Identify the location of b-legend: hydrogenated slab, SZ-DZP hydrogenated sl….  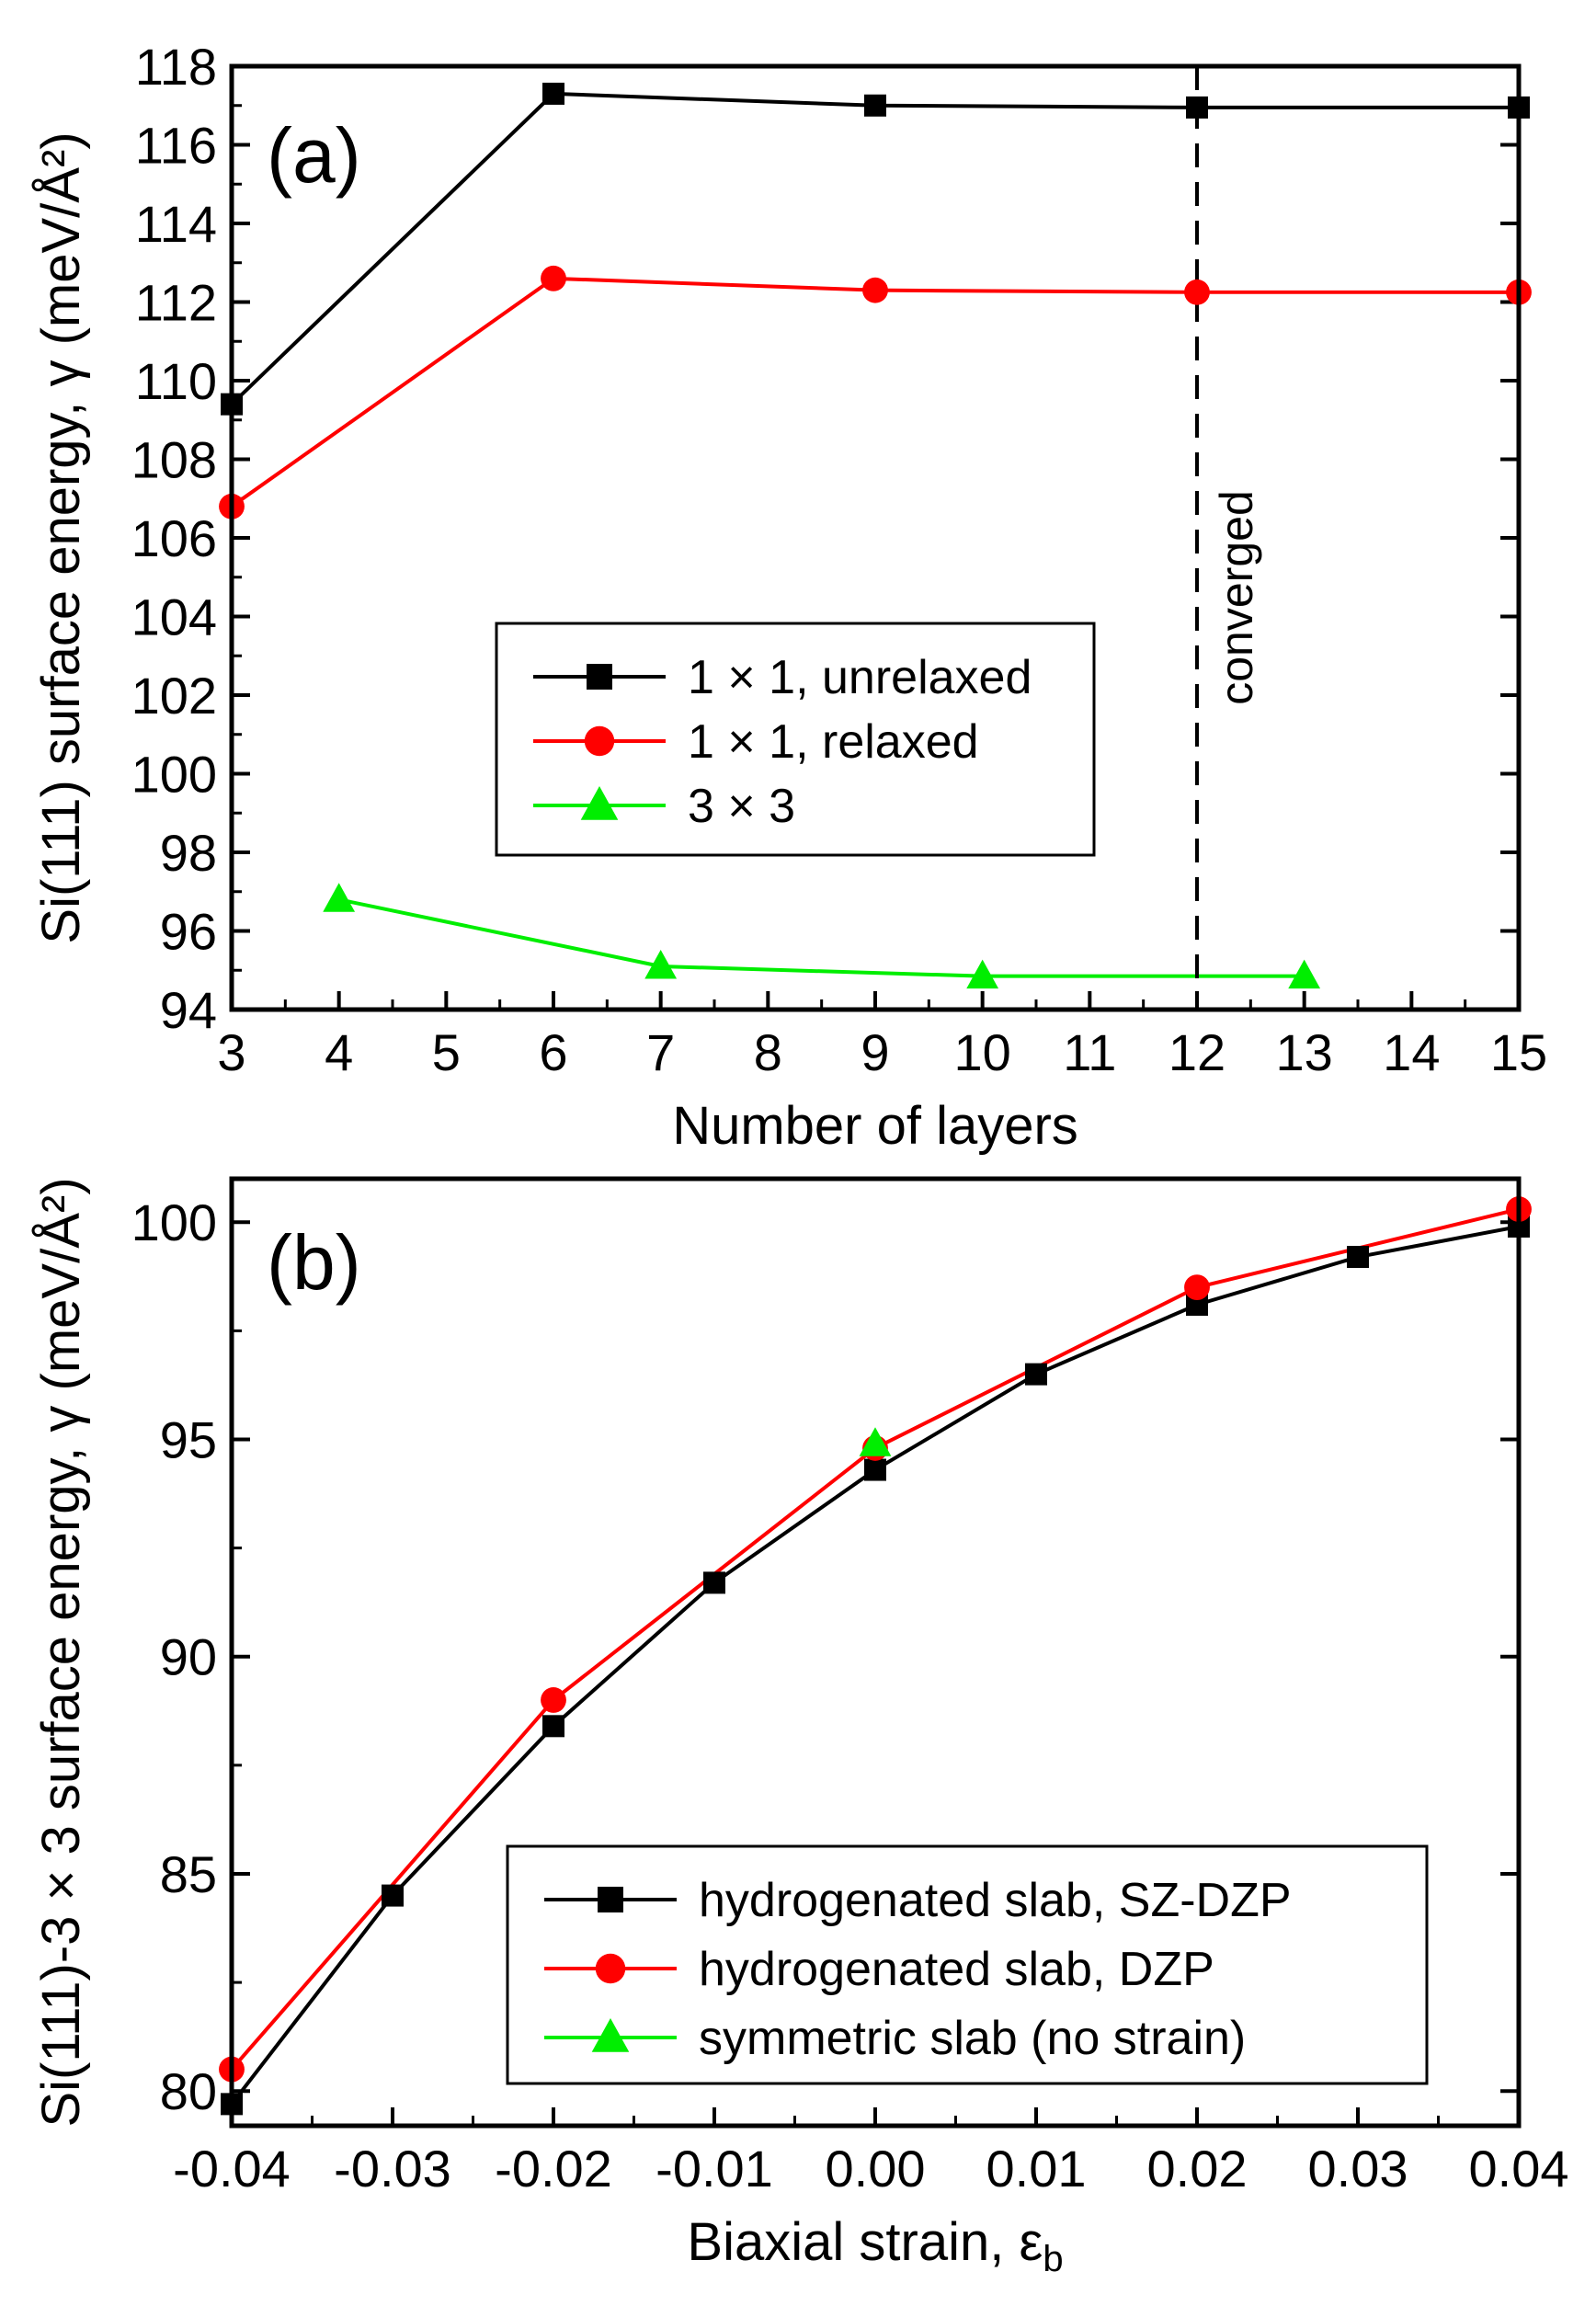
(967, 1964).